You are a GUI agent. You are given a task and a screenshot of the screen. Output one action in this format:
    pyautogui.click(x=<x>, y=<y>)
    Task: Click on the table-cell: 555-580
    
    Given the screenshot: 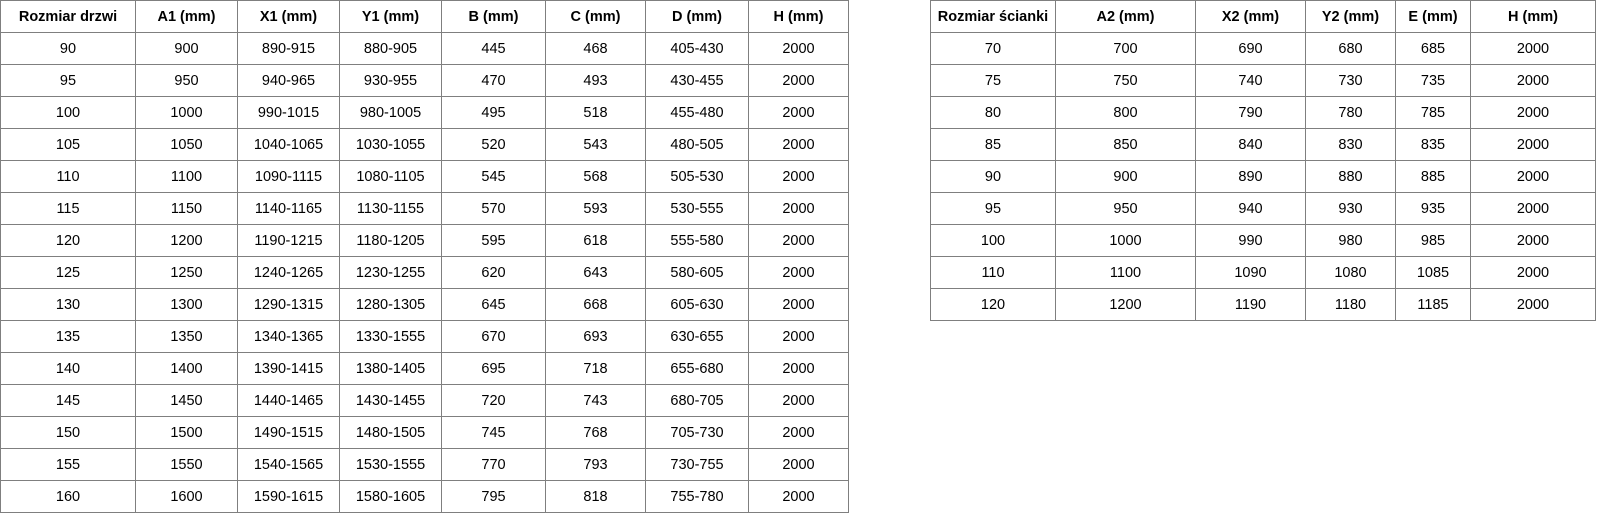 What is the action you would take?
    pyautogui.click(x=697, y=240)
    